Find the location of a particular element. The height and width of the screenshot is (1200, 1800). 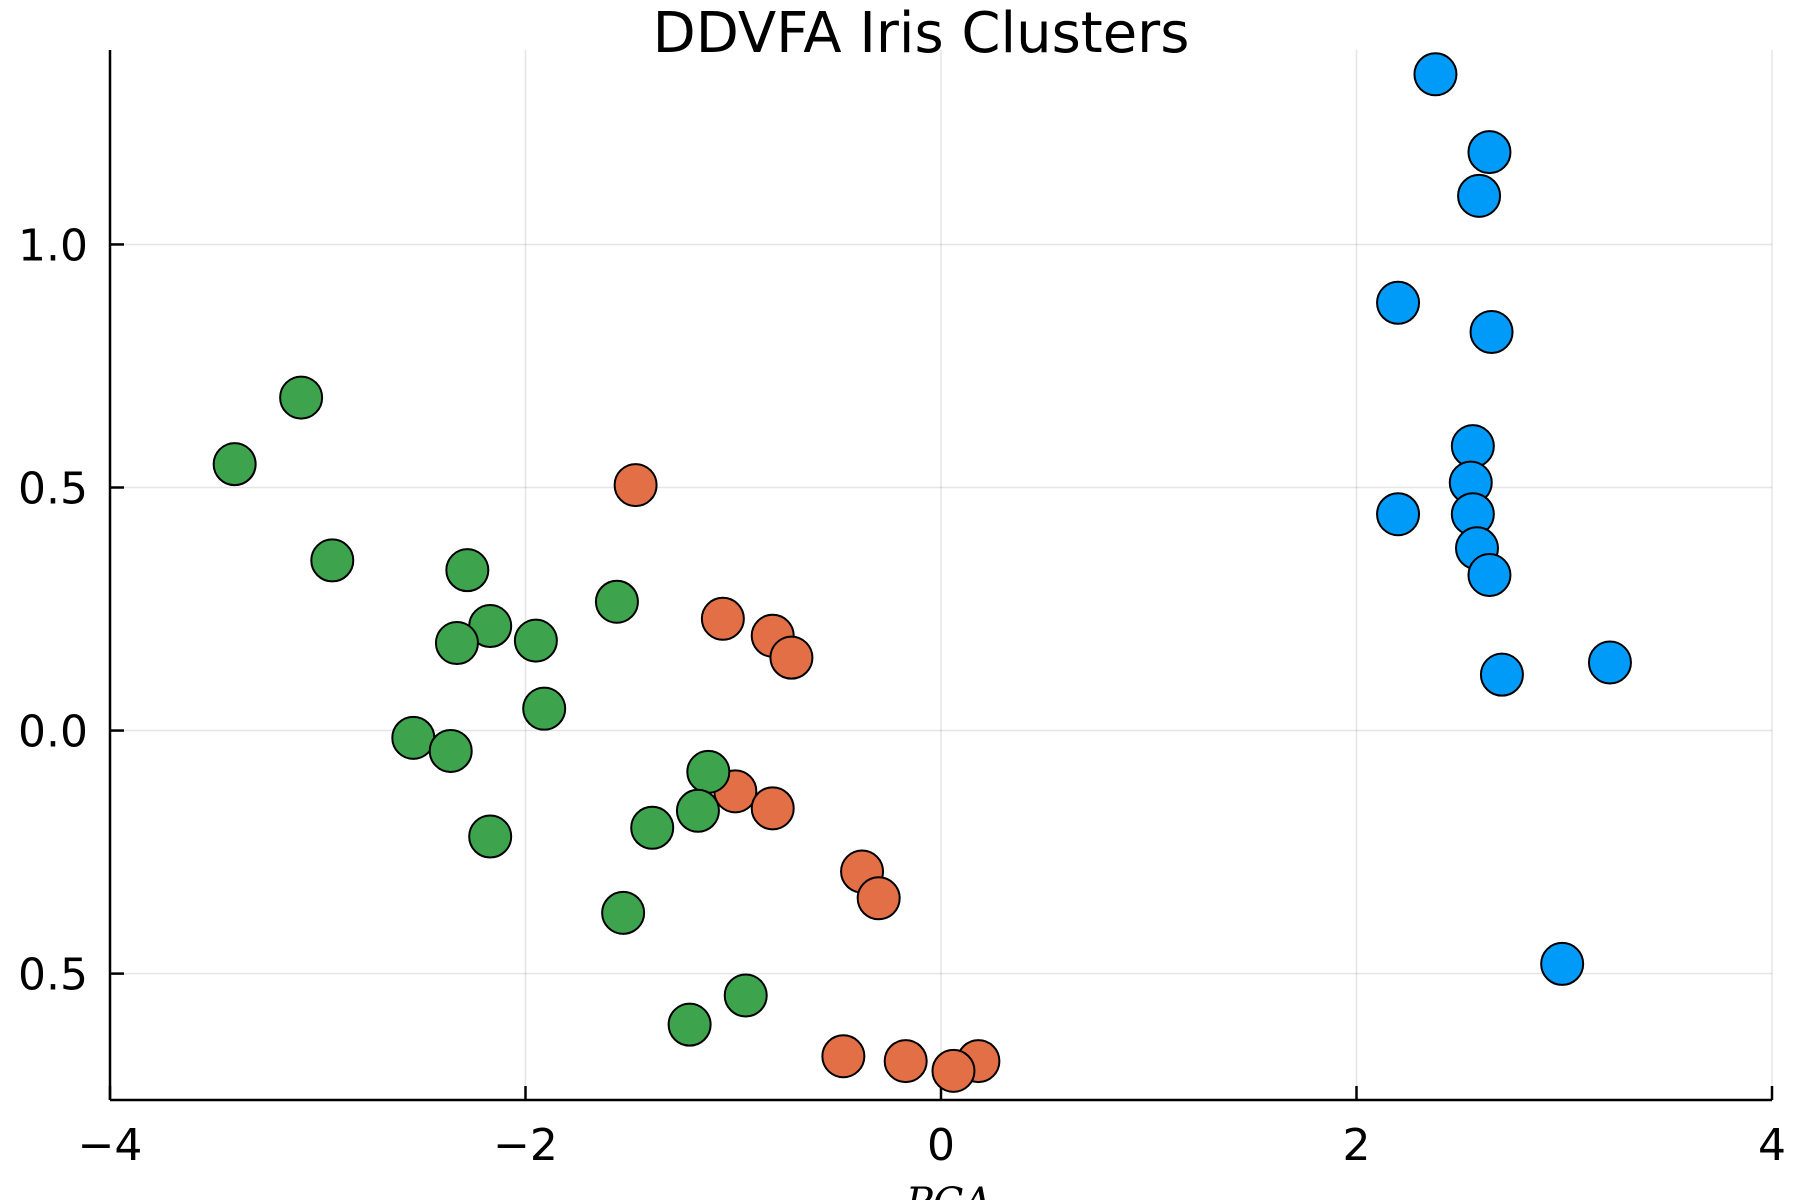

y-tick-label: 0.0 is located at coordinates (53, 732).